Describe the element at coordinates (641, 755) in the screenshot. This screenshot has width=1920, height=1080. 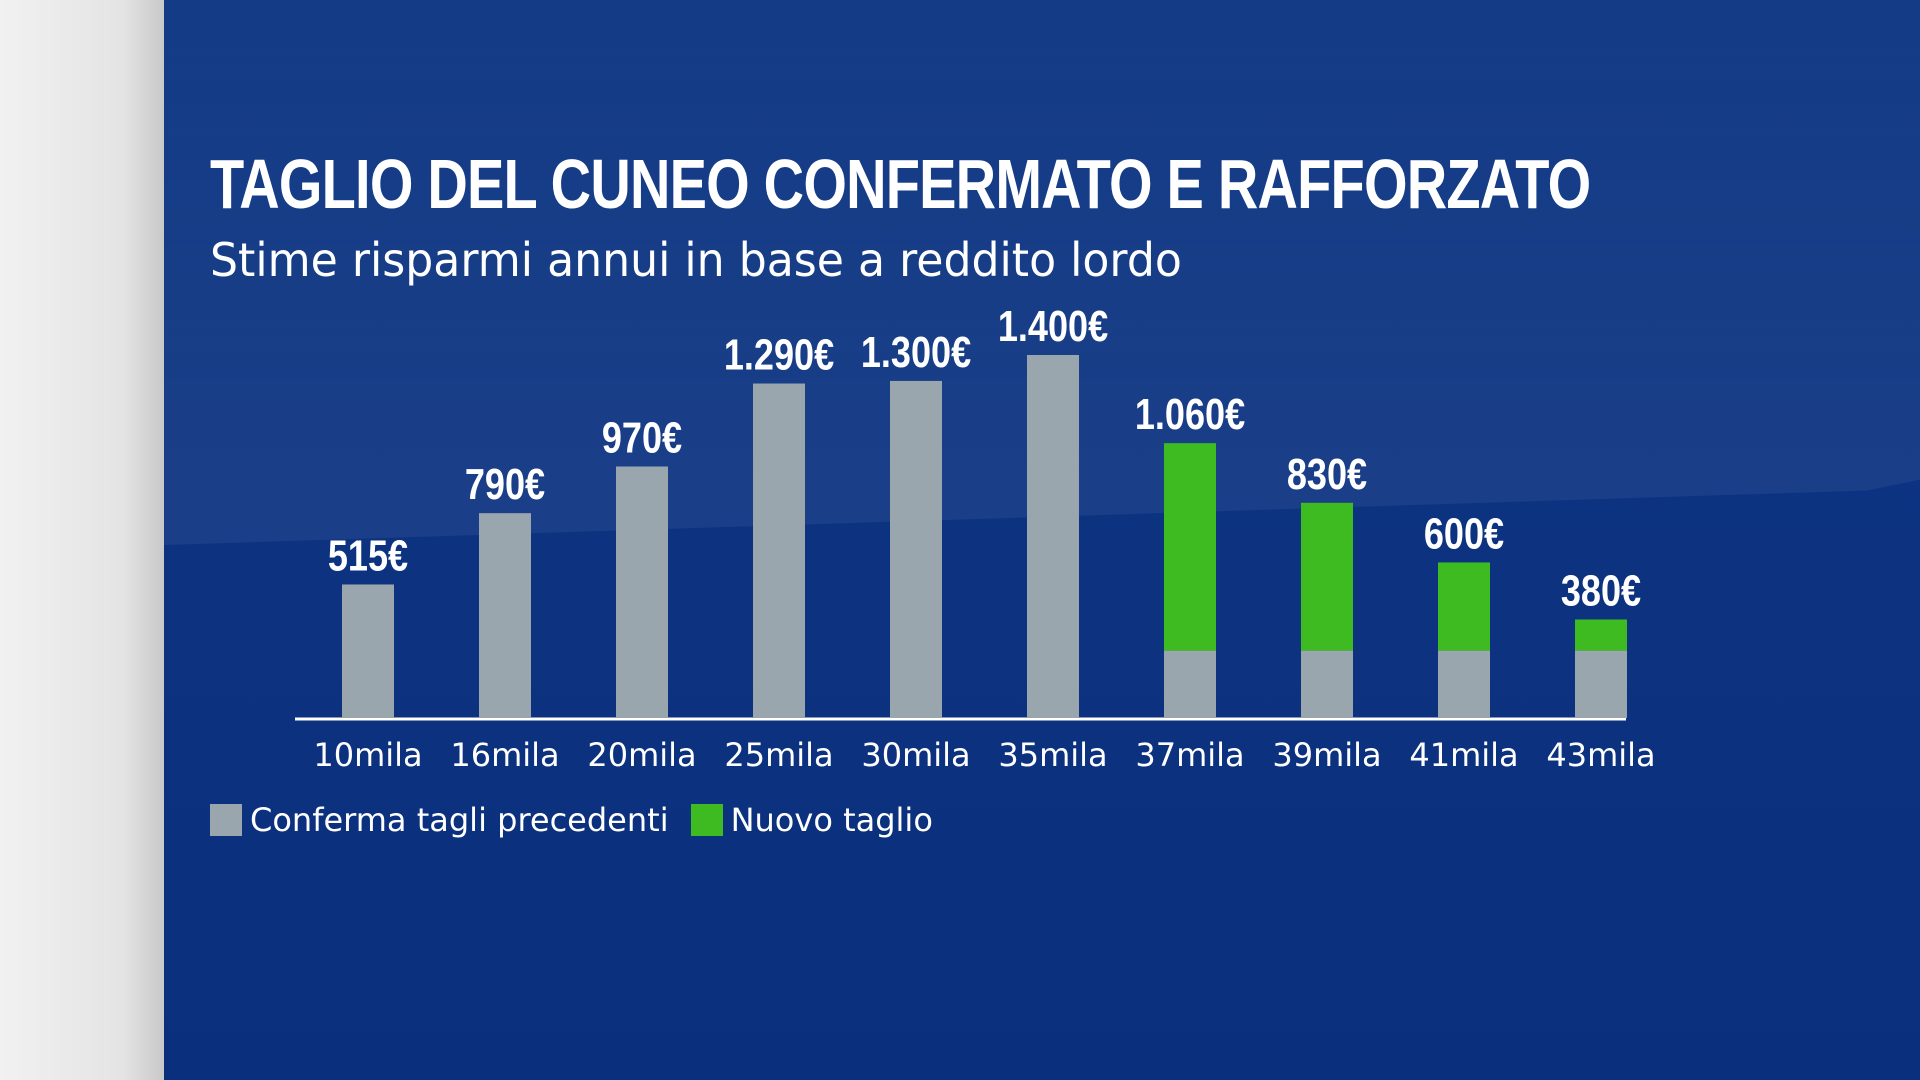
I see `x-tick-label-20mila: 20mila` at that location.